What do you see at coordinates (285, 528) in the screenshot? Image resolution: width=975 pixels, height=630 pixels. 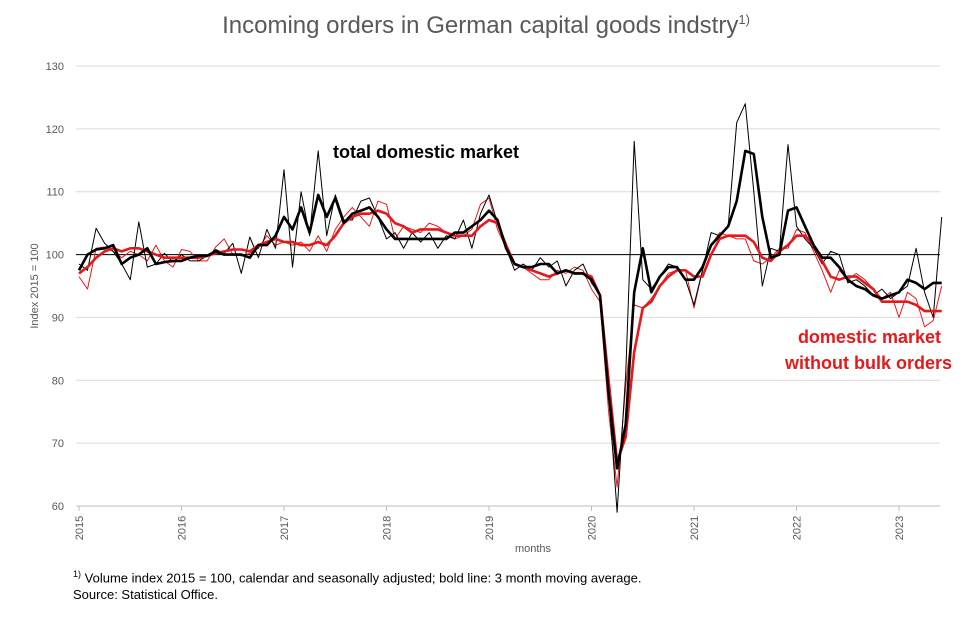 I see `x-tick-label: 2017` at bounding box center [285, 528].